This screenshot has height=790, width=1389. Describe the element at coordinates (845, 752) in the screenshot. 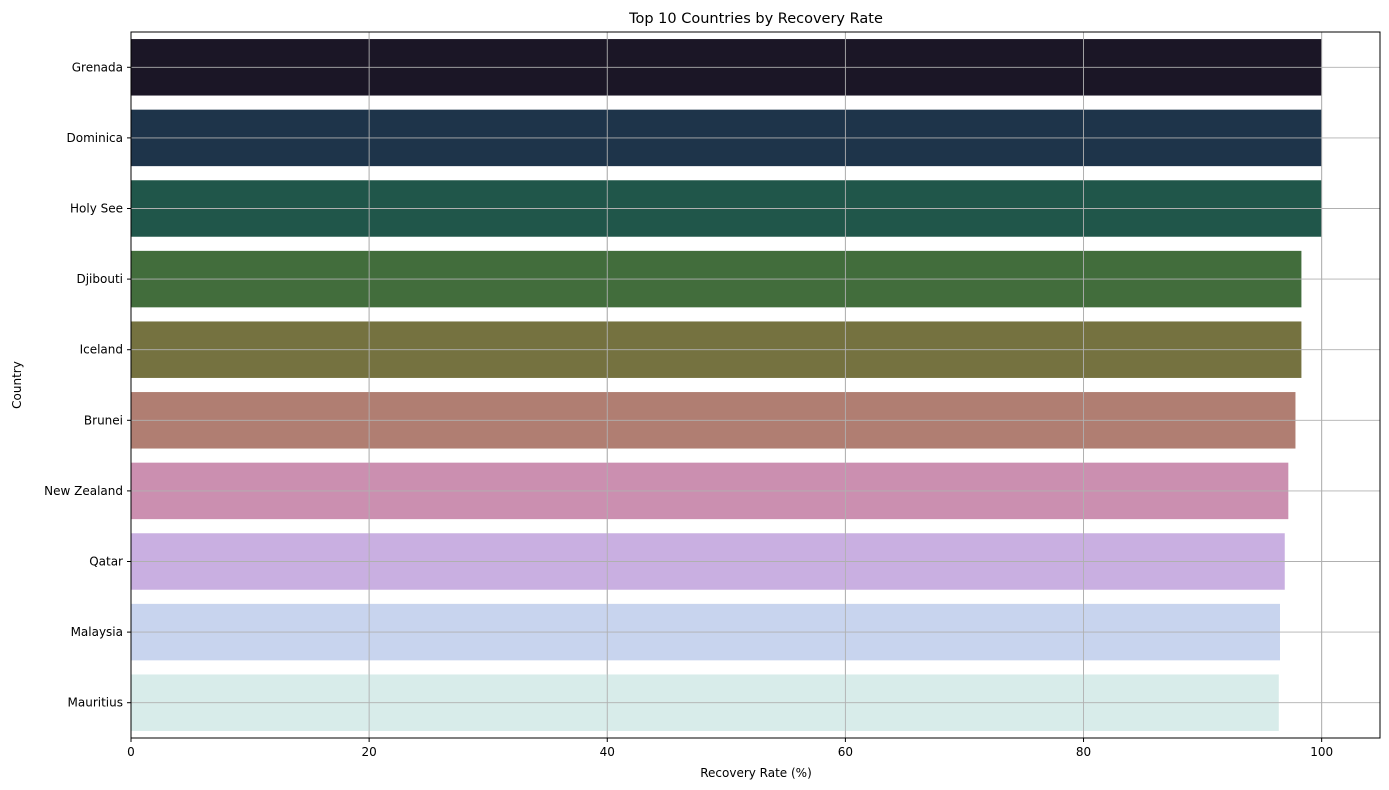

I see `x-tick-label: 60` at that location.